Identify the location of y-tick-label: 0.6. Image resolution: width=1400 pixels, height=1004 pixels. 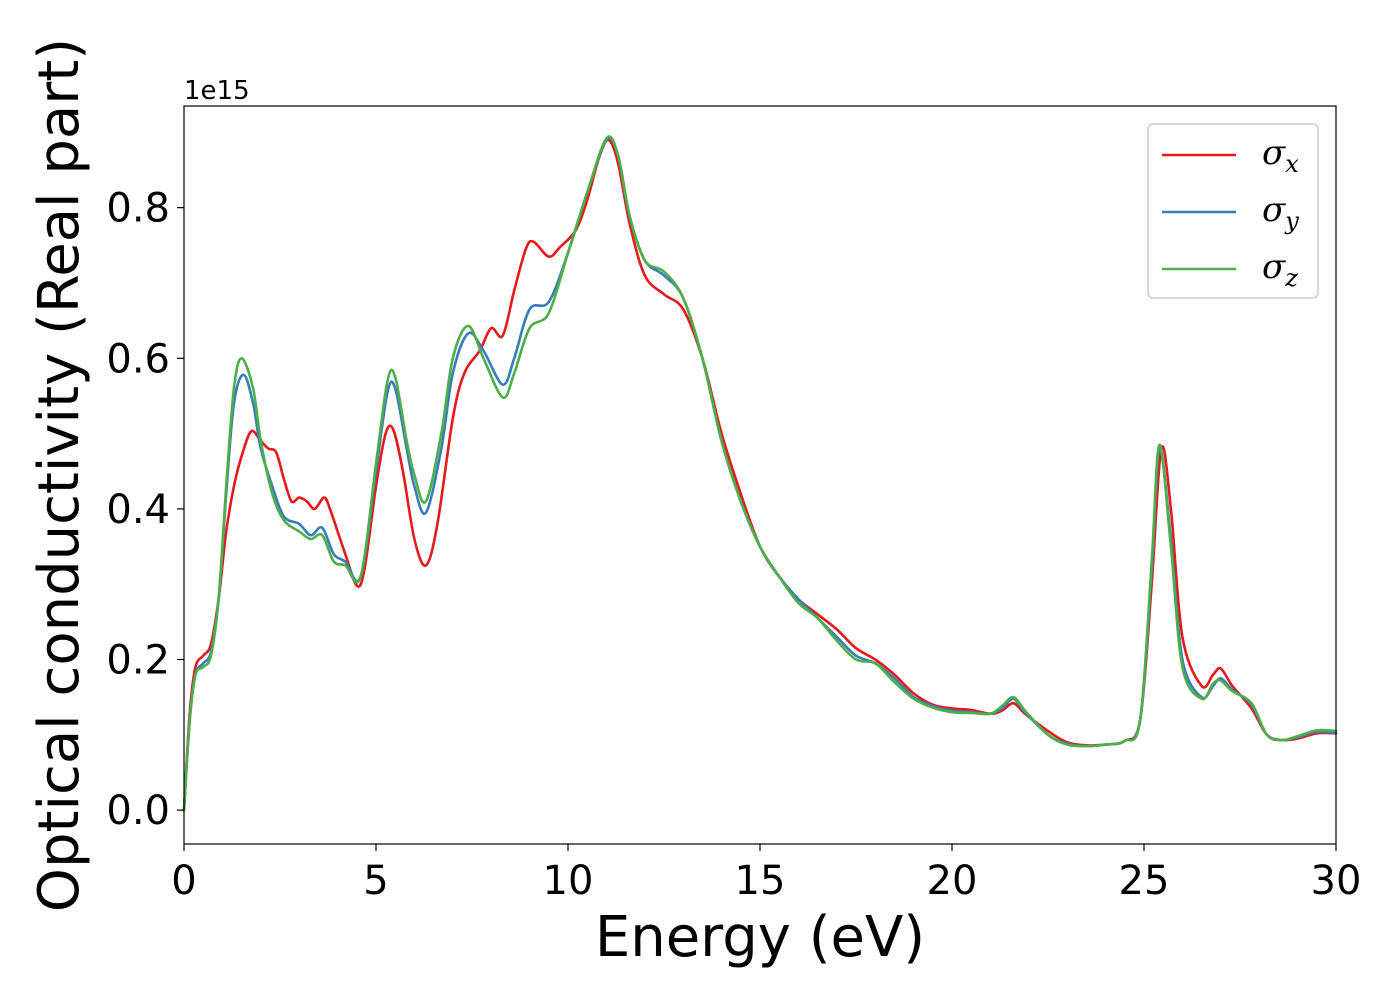
(138, 359).